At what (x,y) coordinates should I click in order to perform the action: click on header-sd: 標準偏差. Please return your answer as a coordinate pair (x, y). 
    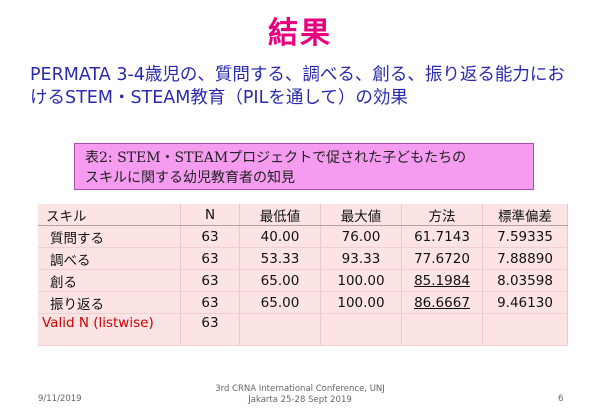
    Looking at the image, I should click on (525, 215).